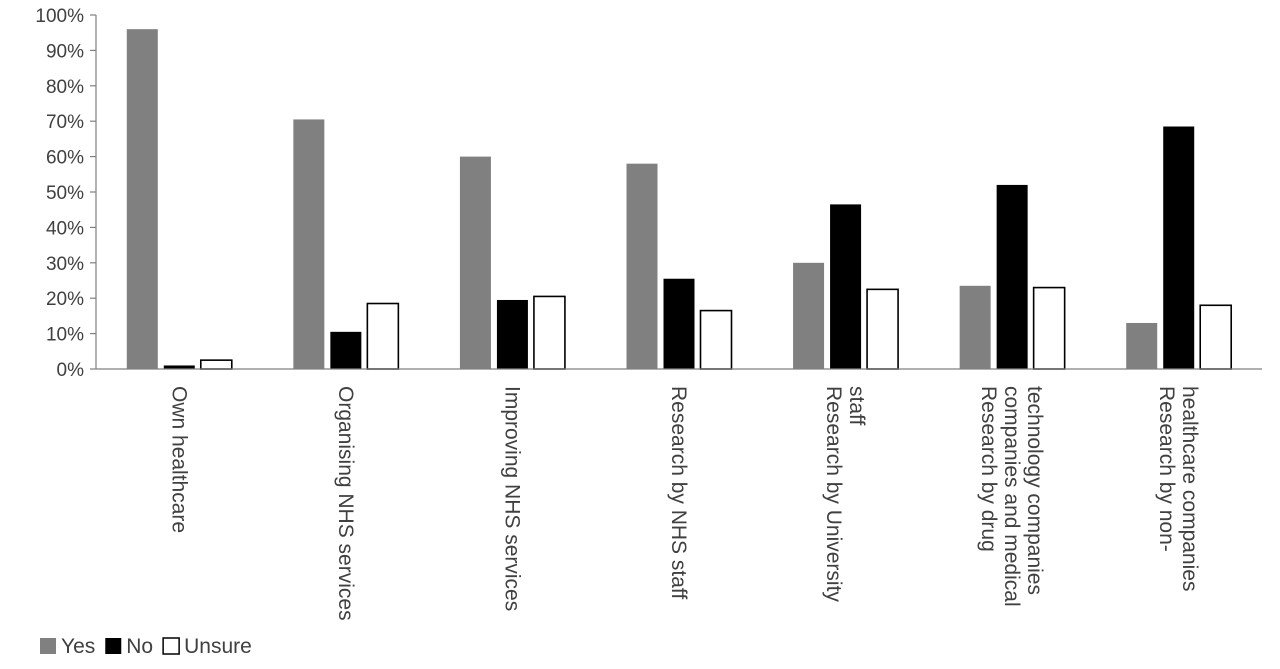  I want to click on category-label: Research by non-healthcare companies, so click(1178, 488).